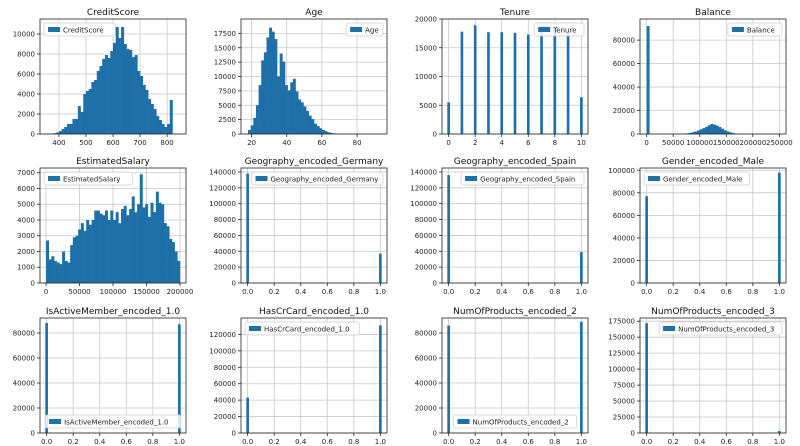 The width and height of the screenshot is (800, 446). I want to click on legend-label: NumOfProducts_encoded_3, so click(726, 329).